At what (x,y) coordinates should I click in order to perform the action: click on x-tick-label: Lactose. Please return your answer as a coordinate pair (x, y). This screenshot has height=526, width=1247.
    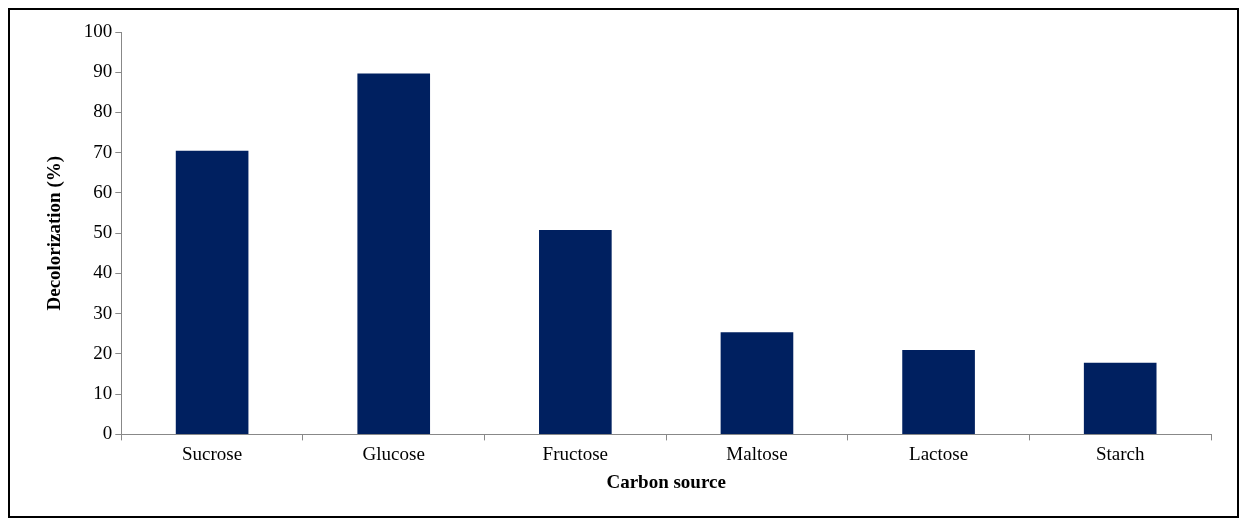
    Looking at the image, I should click on (939, 453).